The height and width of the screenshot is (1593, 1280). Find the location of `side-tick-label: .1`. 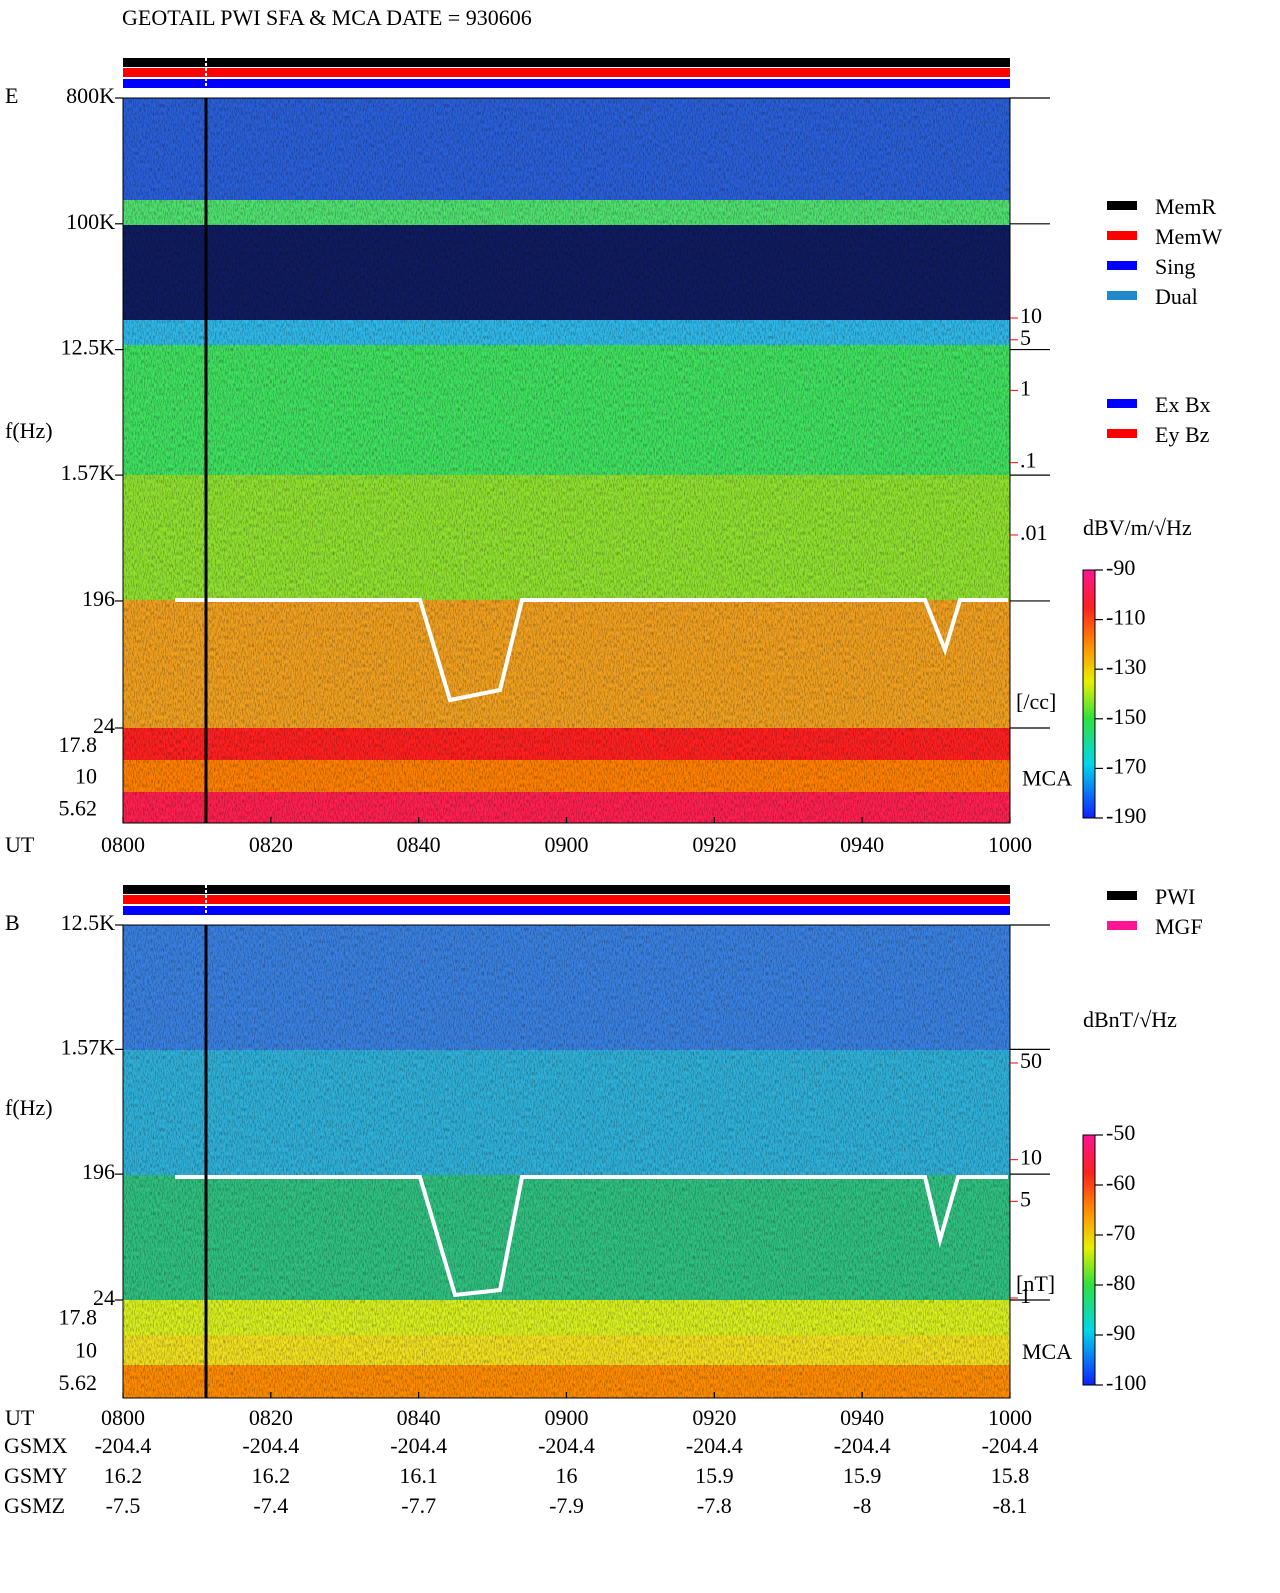

side-tick-label: .1 is located at coordinates (1028, 460).